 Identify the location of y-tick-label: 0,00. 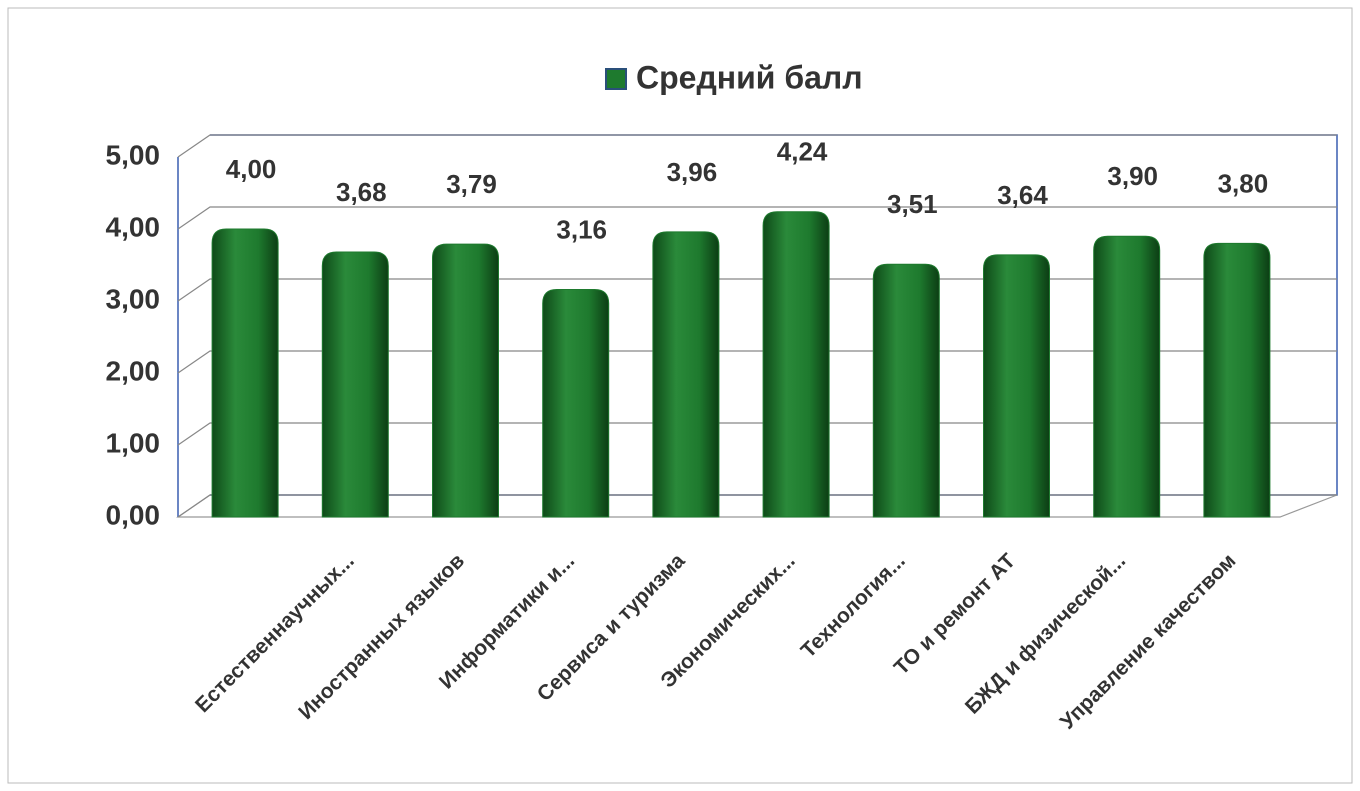
(133, 514).